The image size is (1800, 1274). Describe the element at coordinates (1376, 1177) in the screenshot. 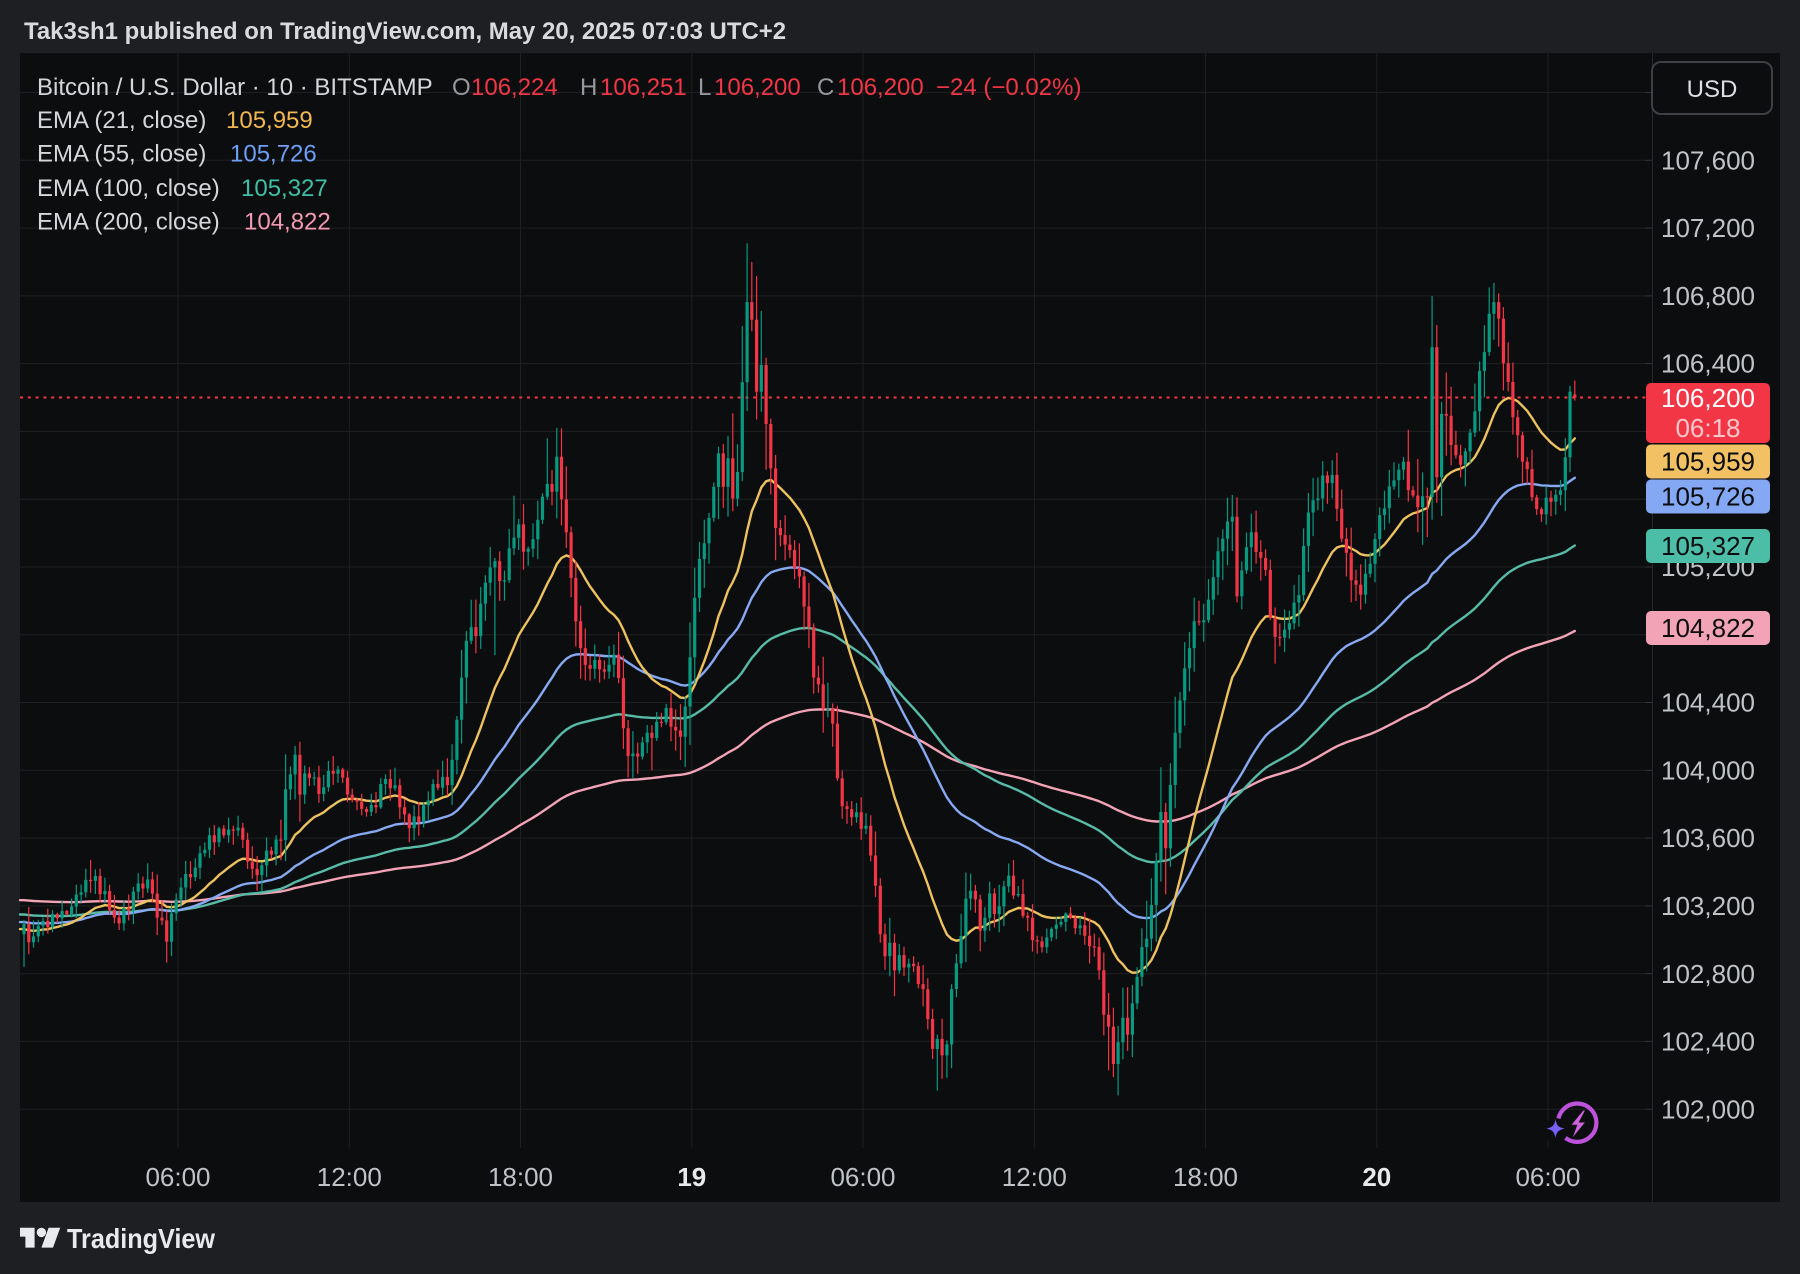

I see `svg-text: 20` at that location.